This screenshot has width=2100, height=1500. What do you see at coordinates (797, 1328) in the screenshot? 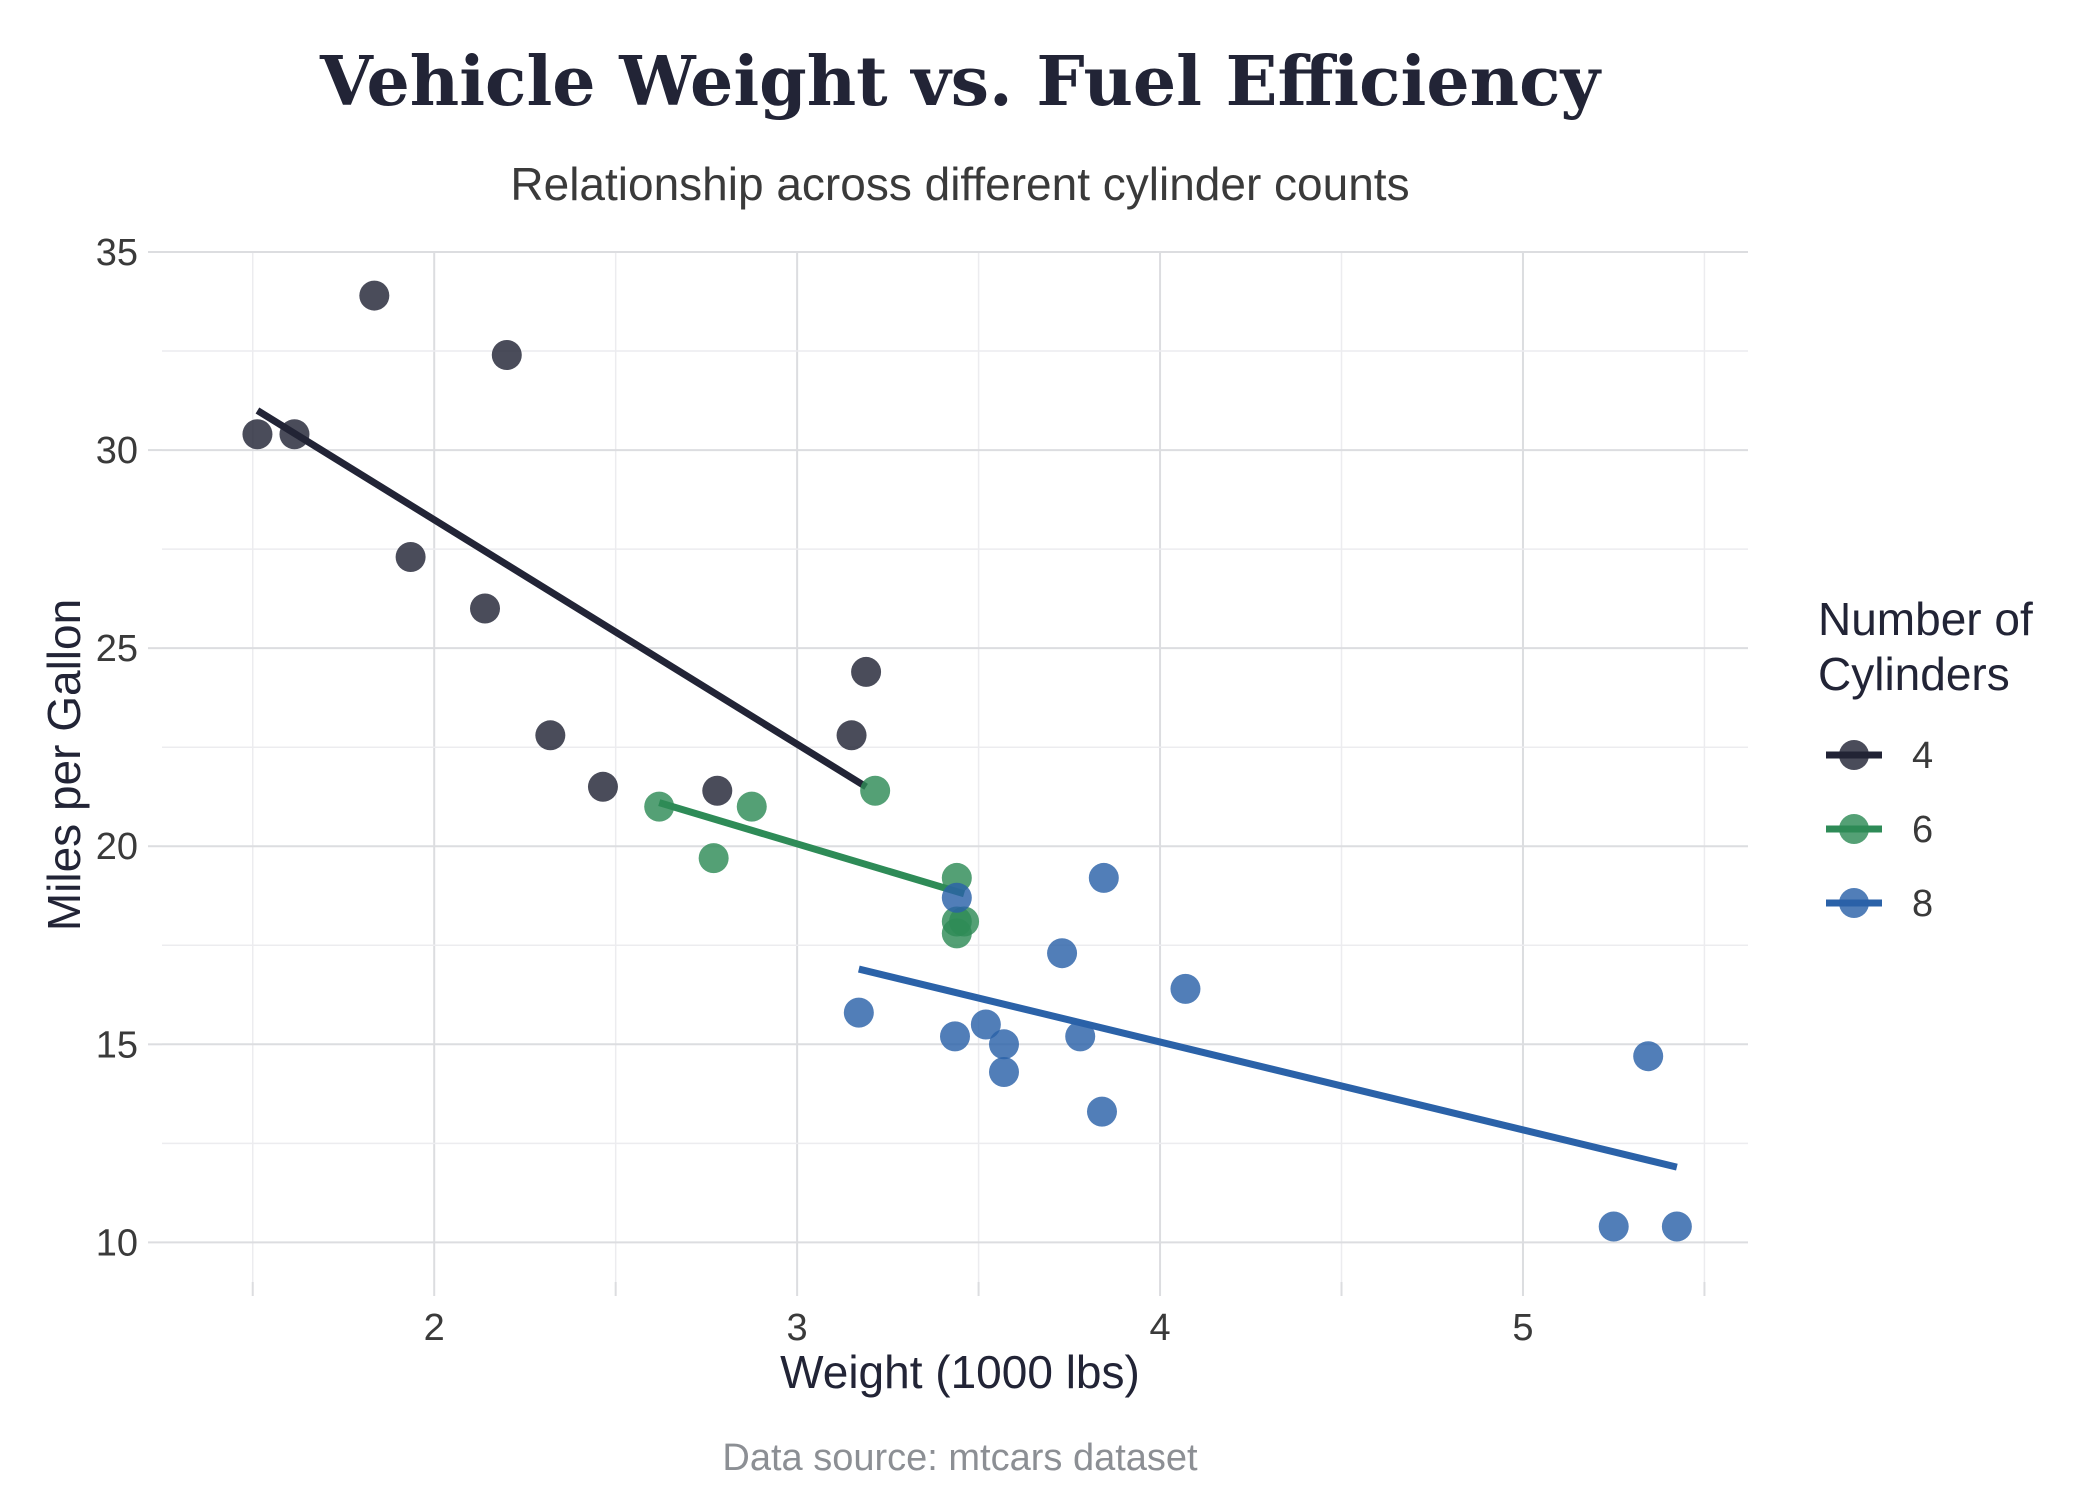
I see `x-tick-label: 3` at bounding box center [797, 1328].